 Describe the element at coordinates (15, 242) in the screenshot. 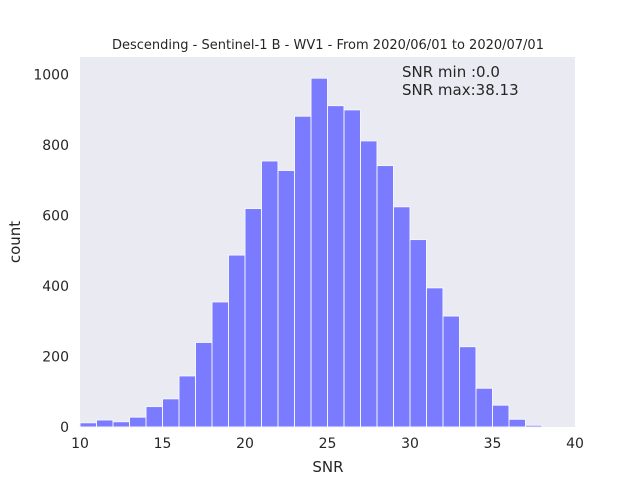

I see `y-axis-label: count` at that location.